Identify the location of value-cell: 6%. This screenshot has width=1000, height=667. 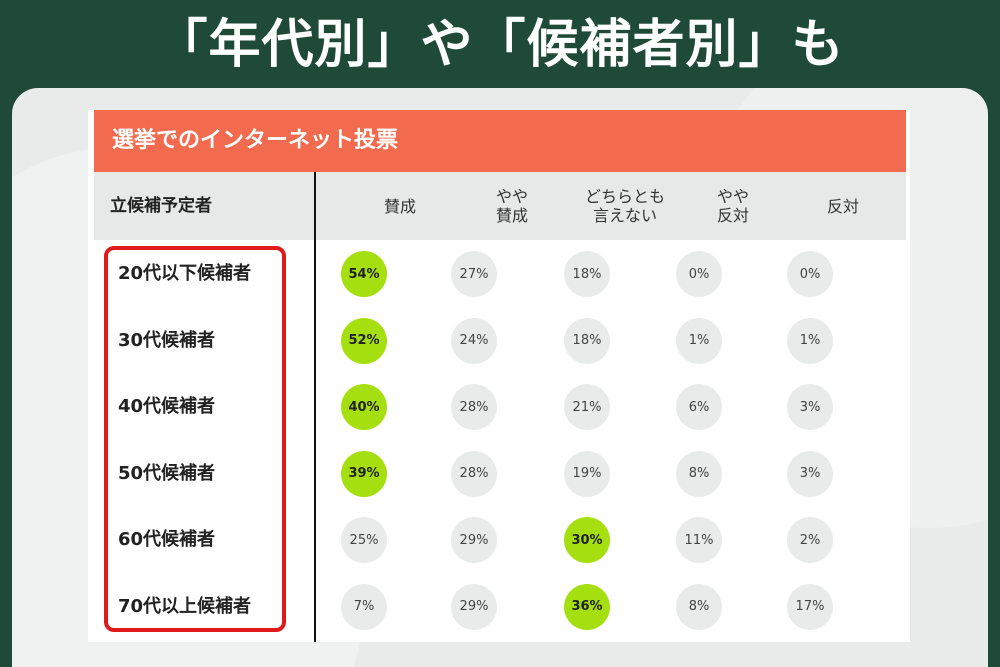
(699, 407).